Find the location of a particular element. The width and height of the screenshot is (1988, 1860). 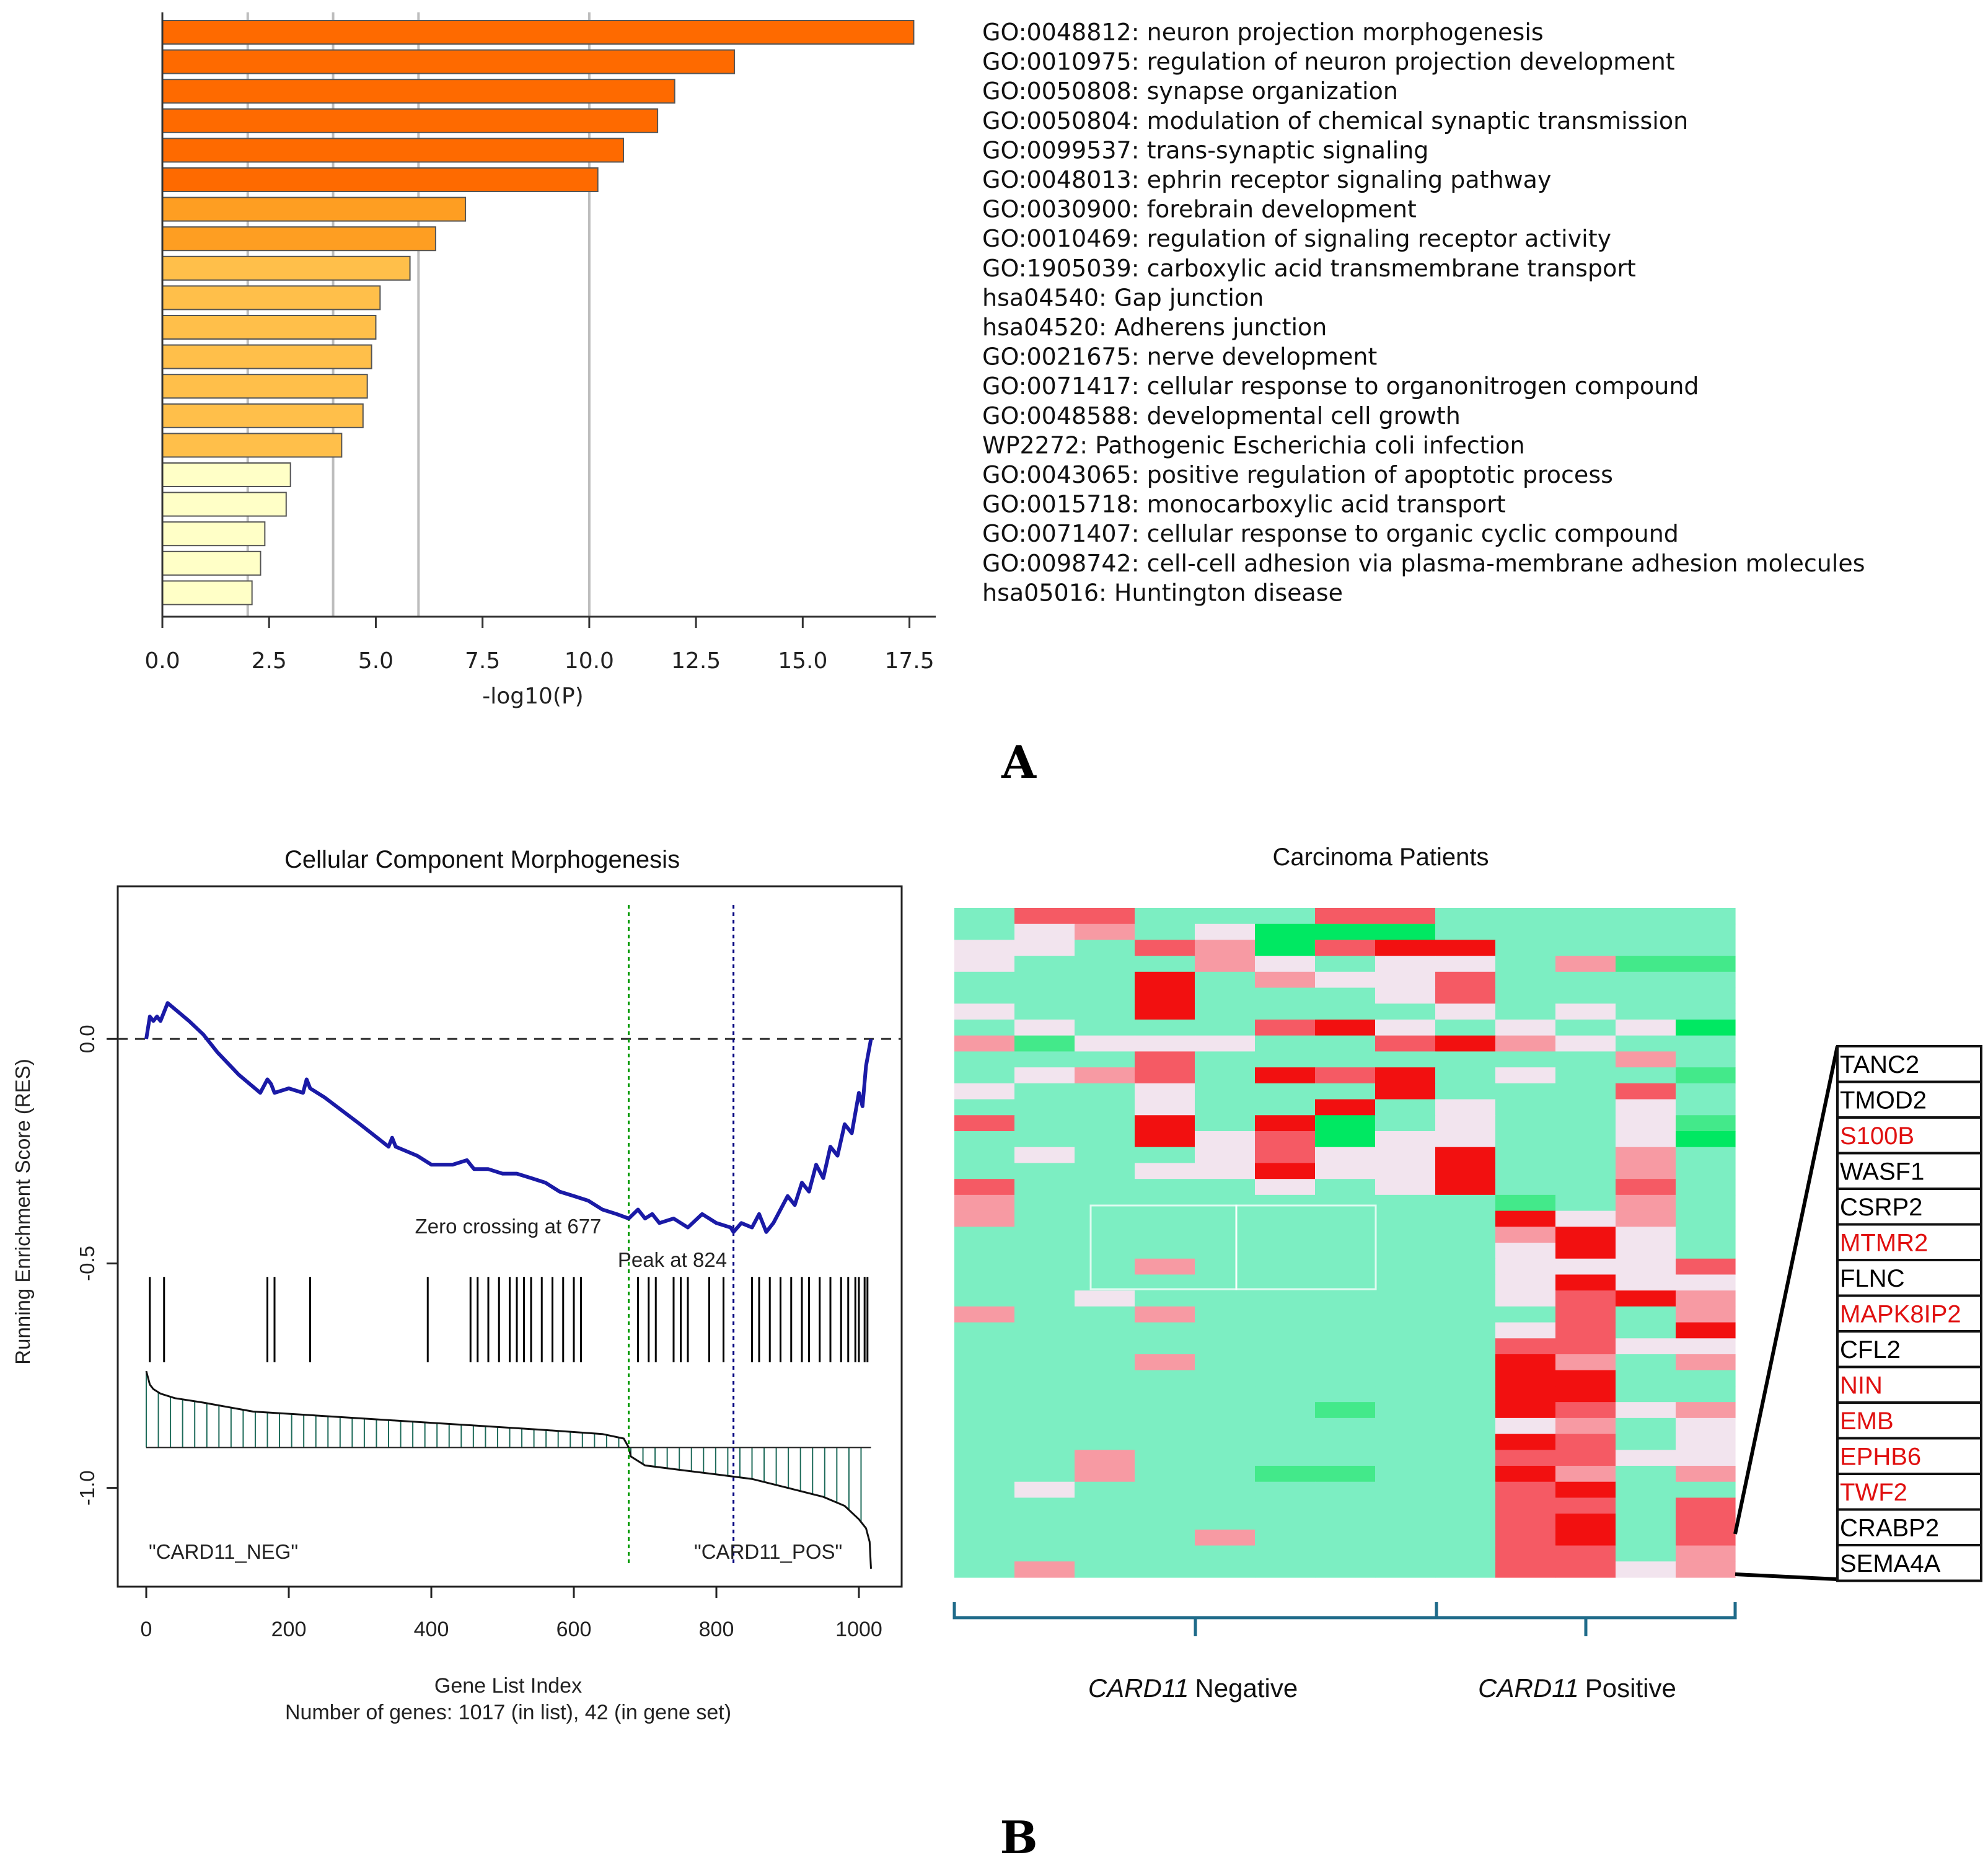

gene-hit-marks is located at coordinates (509, 1319).